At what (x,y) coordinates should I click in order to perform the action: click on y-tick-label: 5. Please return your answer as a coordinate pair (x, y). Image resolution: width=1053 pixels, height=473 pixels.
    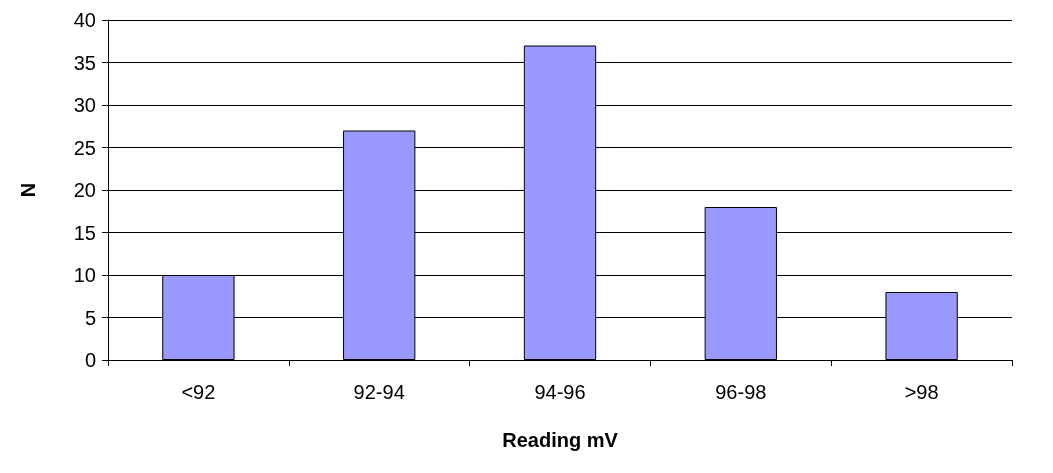
    Looking at the image, I should click on (90, 317).